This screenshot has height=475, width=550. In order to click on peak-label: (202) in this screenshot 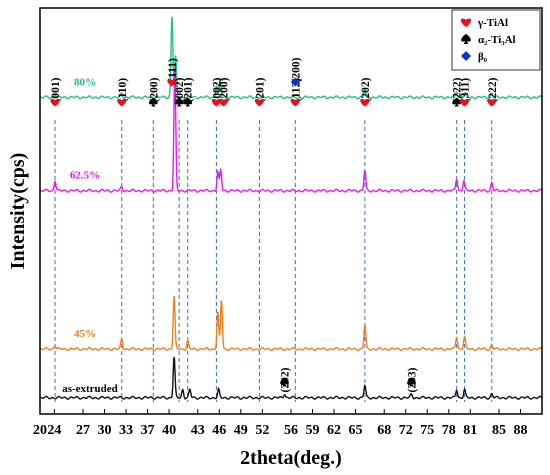, I will do `click(366, 89)`.